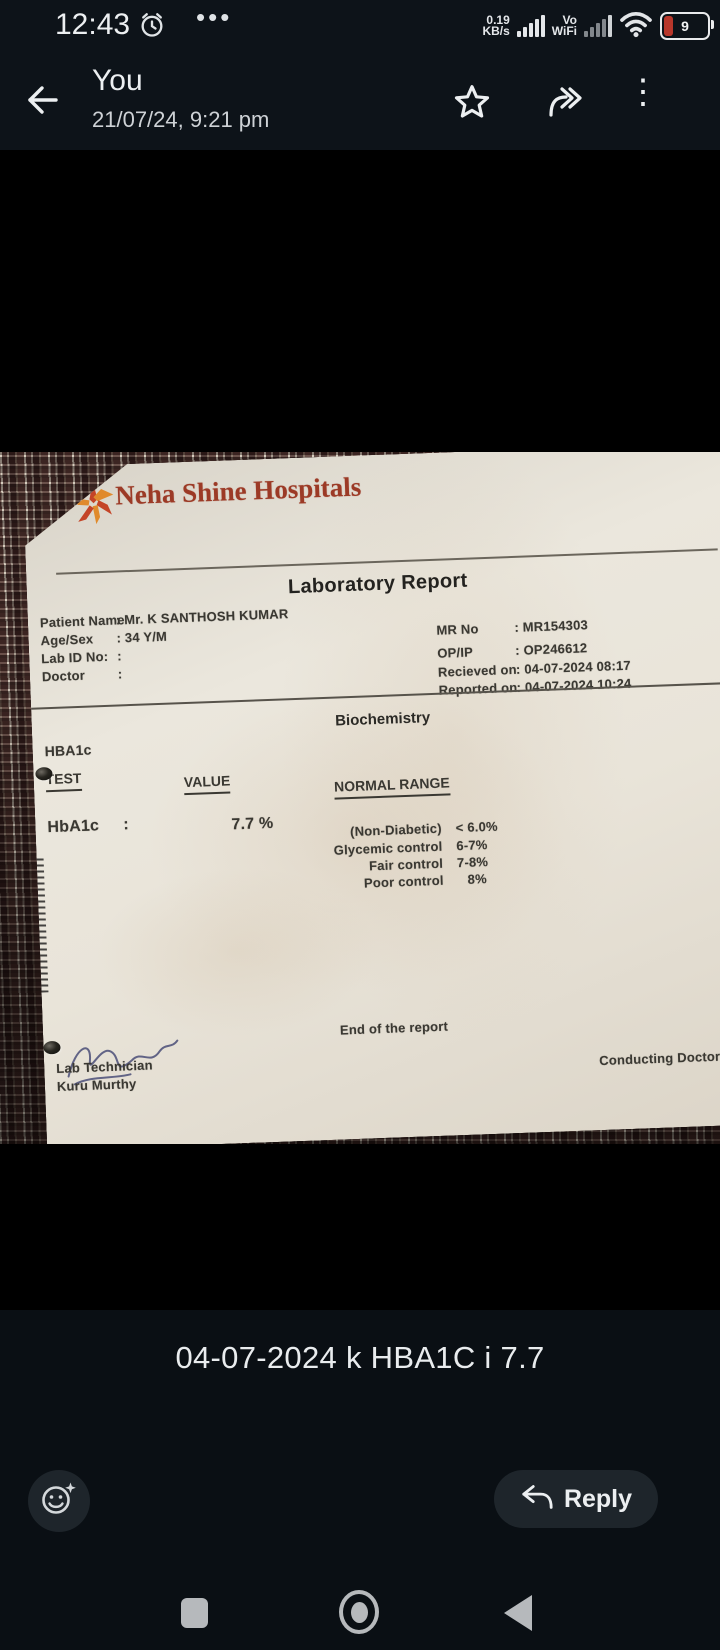 This screenshot has width=720, height=1650. Describe the element at coordinates (518, 1613) in the screenshot. I see `android-back-button` at that location.